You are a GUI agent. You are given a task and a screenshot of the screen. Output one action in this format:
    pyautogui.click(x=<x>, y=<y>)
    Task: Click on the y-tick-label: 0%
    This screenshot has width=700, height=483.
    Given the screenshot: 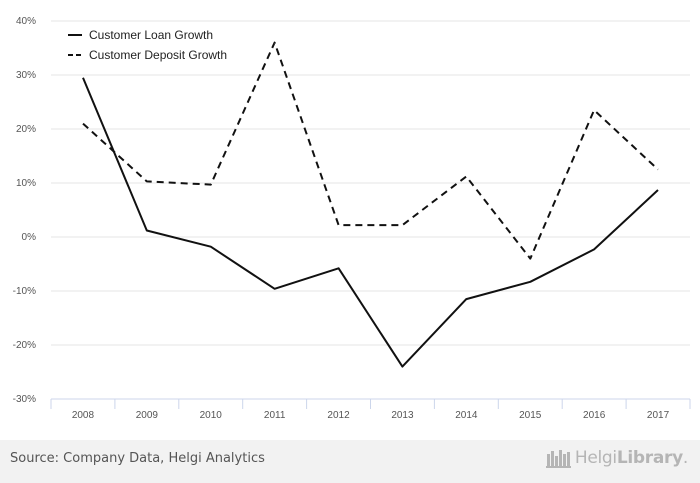 What is the action you would take?
    pyautogui.click(x=29, y=237)
    